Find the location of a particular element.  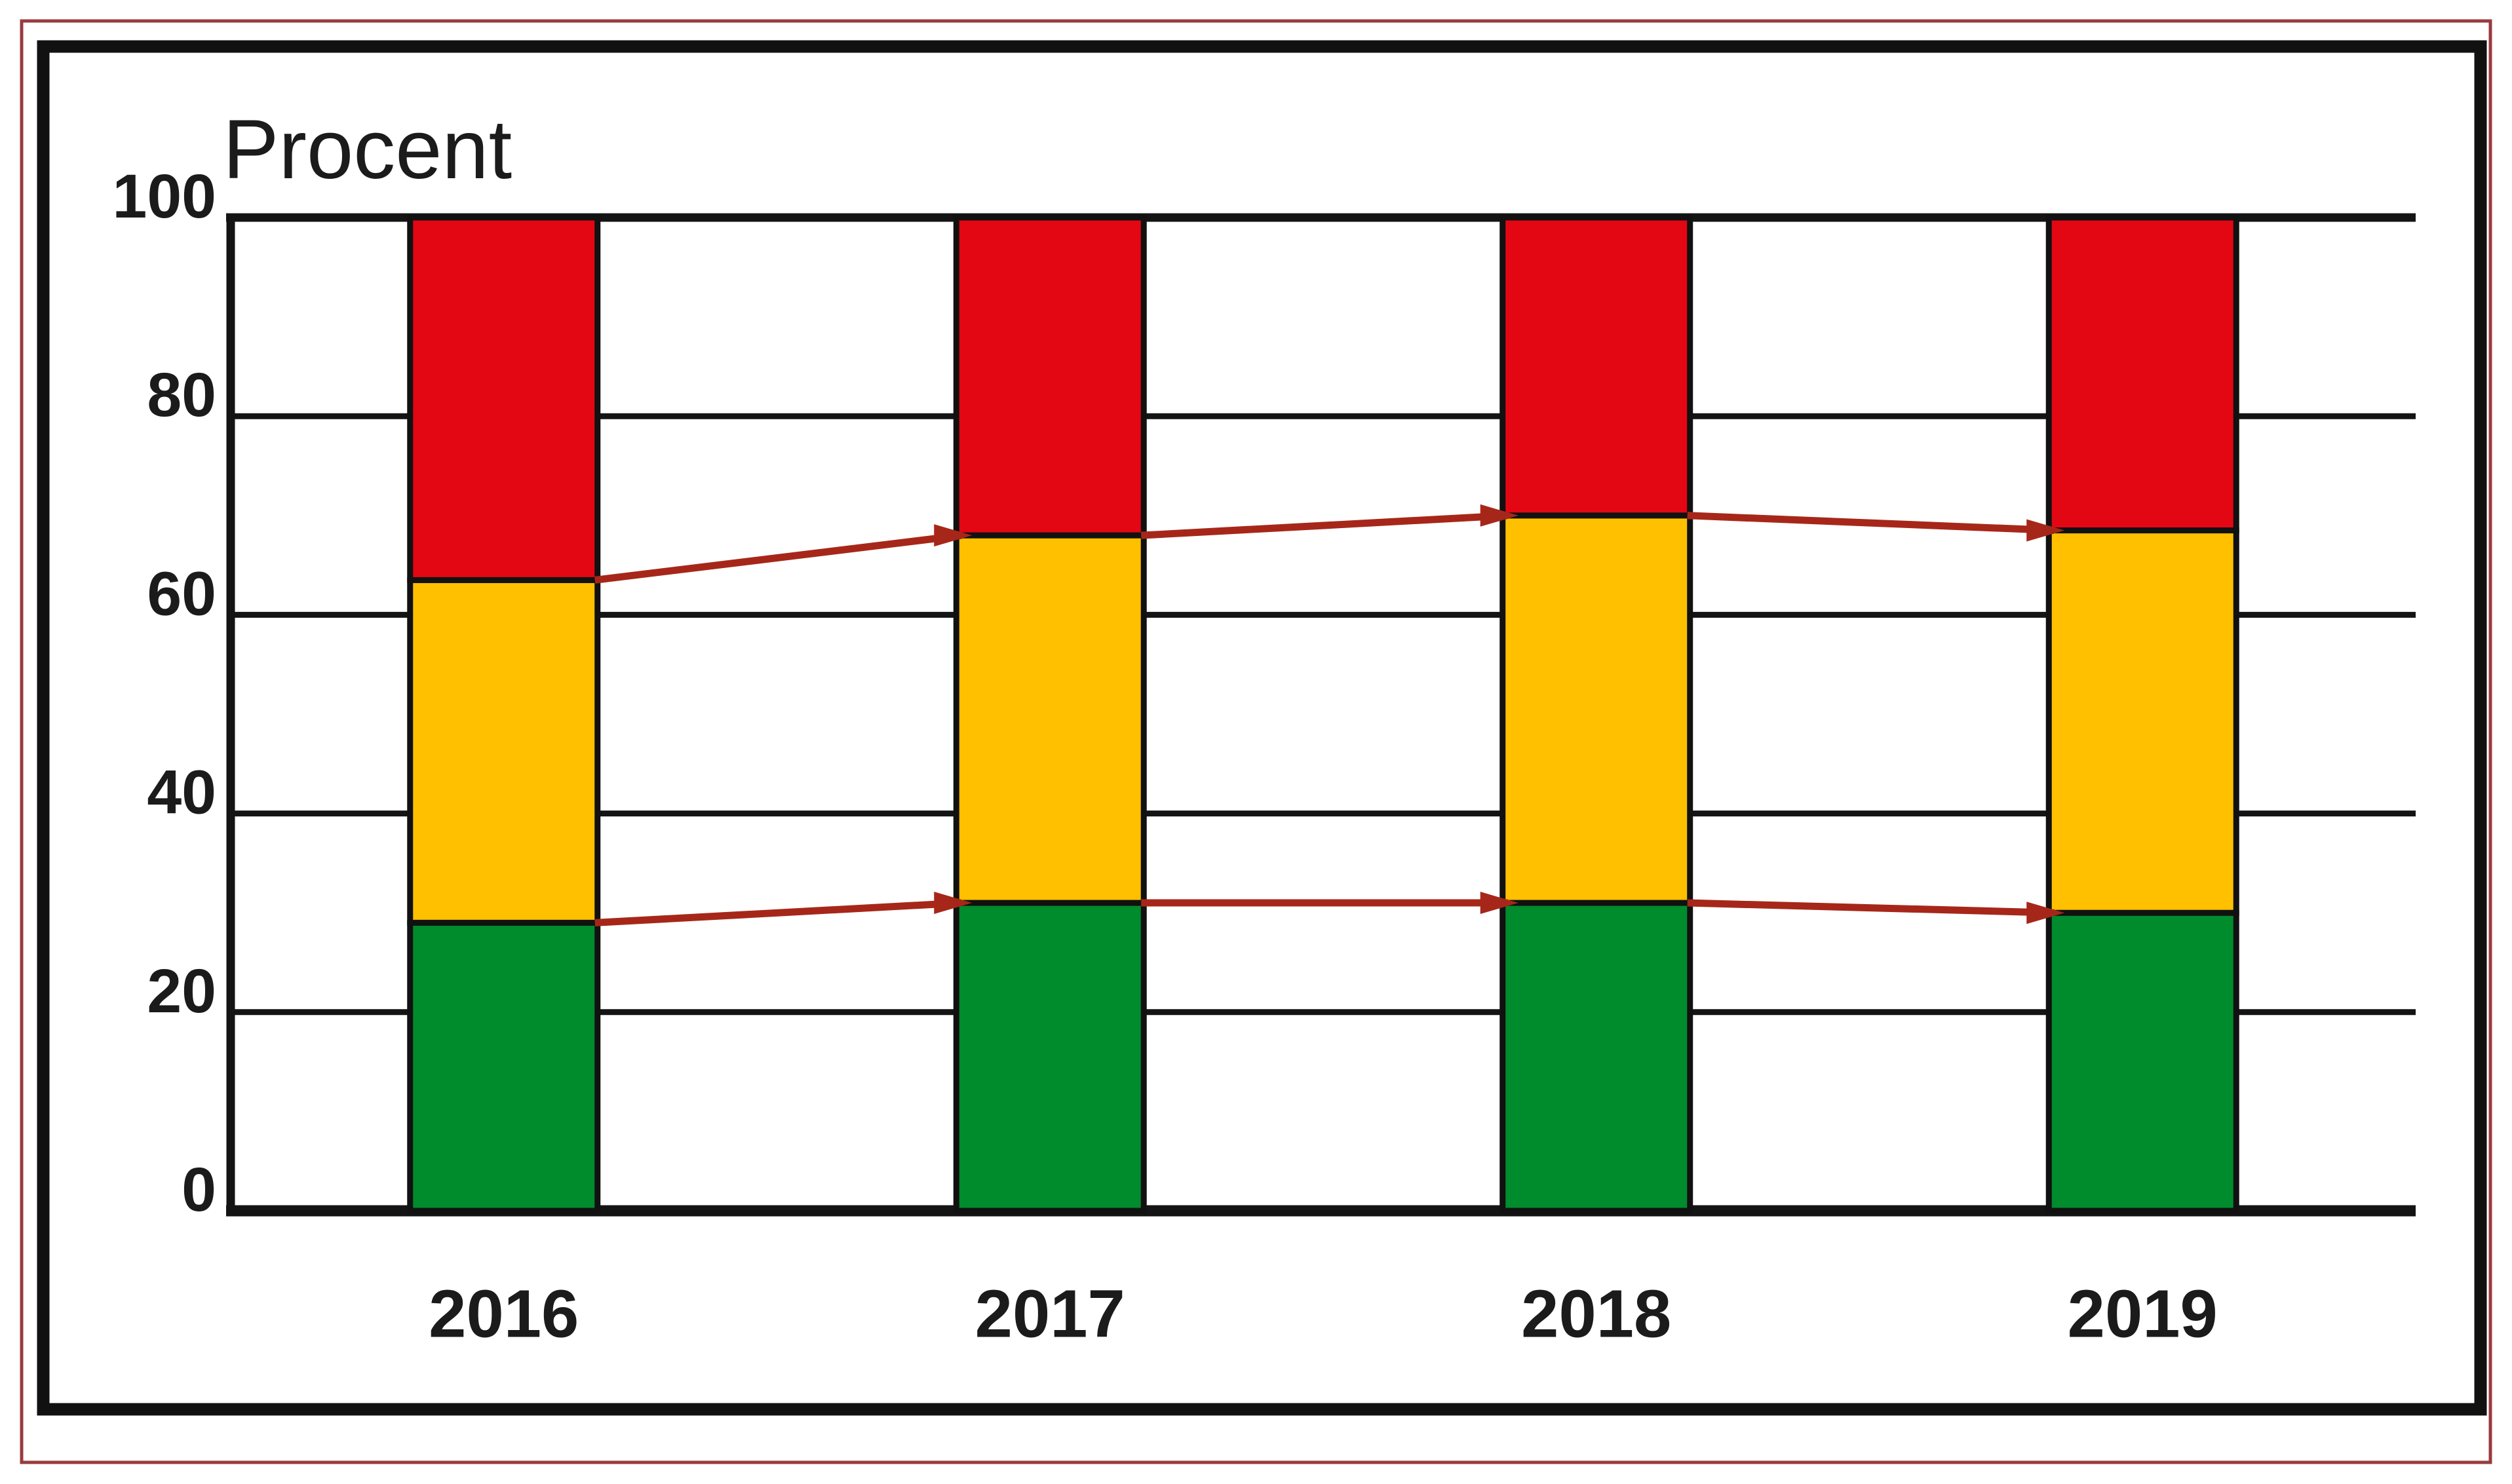

bar-2016-red-top-segment is located at coordinates (504, 398).